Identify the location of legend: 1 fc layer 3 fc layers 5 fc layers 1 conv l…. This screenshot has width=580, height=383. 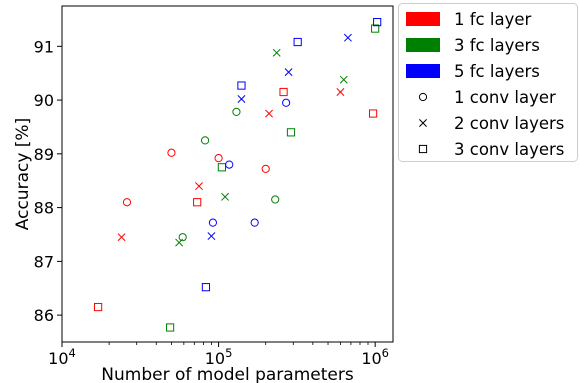
(488, 82).